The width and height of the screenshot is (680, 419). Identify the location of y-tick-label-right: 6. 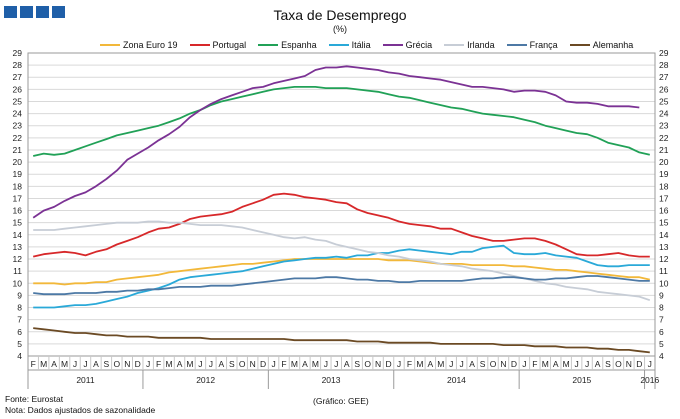
(661, 332).